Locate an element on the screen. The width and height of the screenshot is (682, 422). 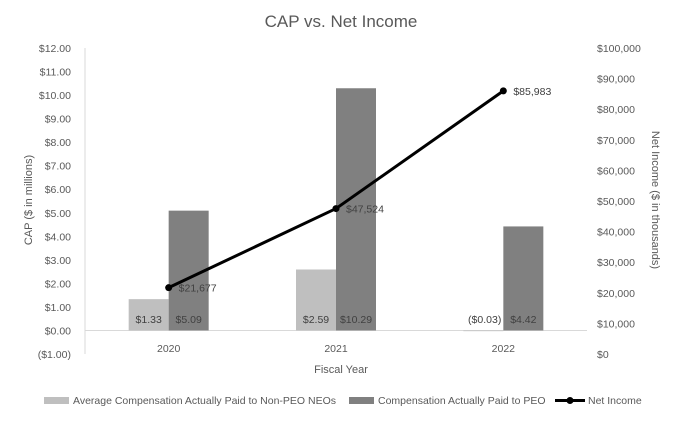
x-axis-label: Fiscal Year is located at coordinates (341, 370).